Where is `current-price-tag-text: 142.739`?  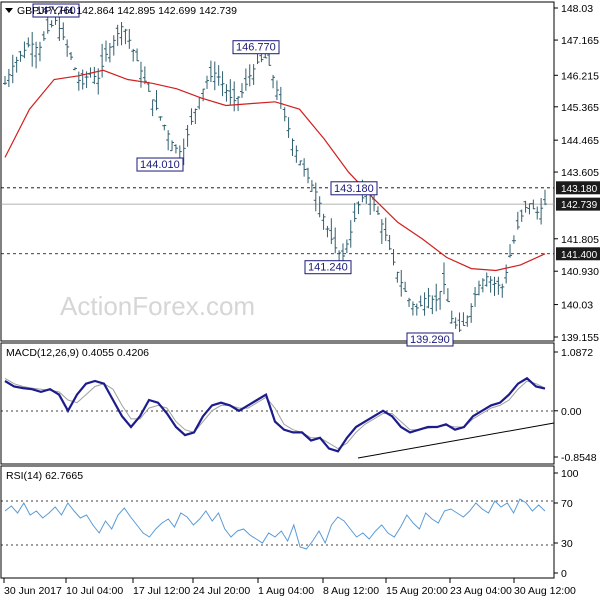 current-price-tag-text: 142.739 is located at coordinates (579, 205).